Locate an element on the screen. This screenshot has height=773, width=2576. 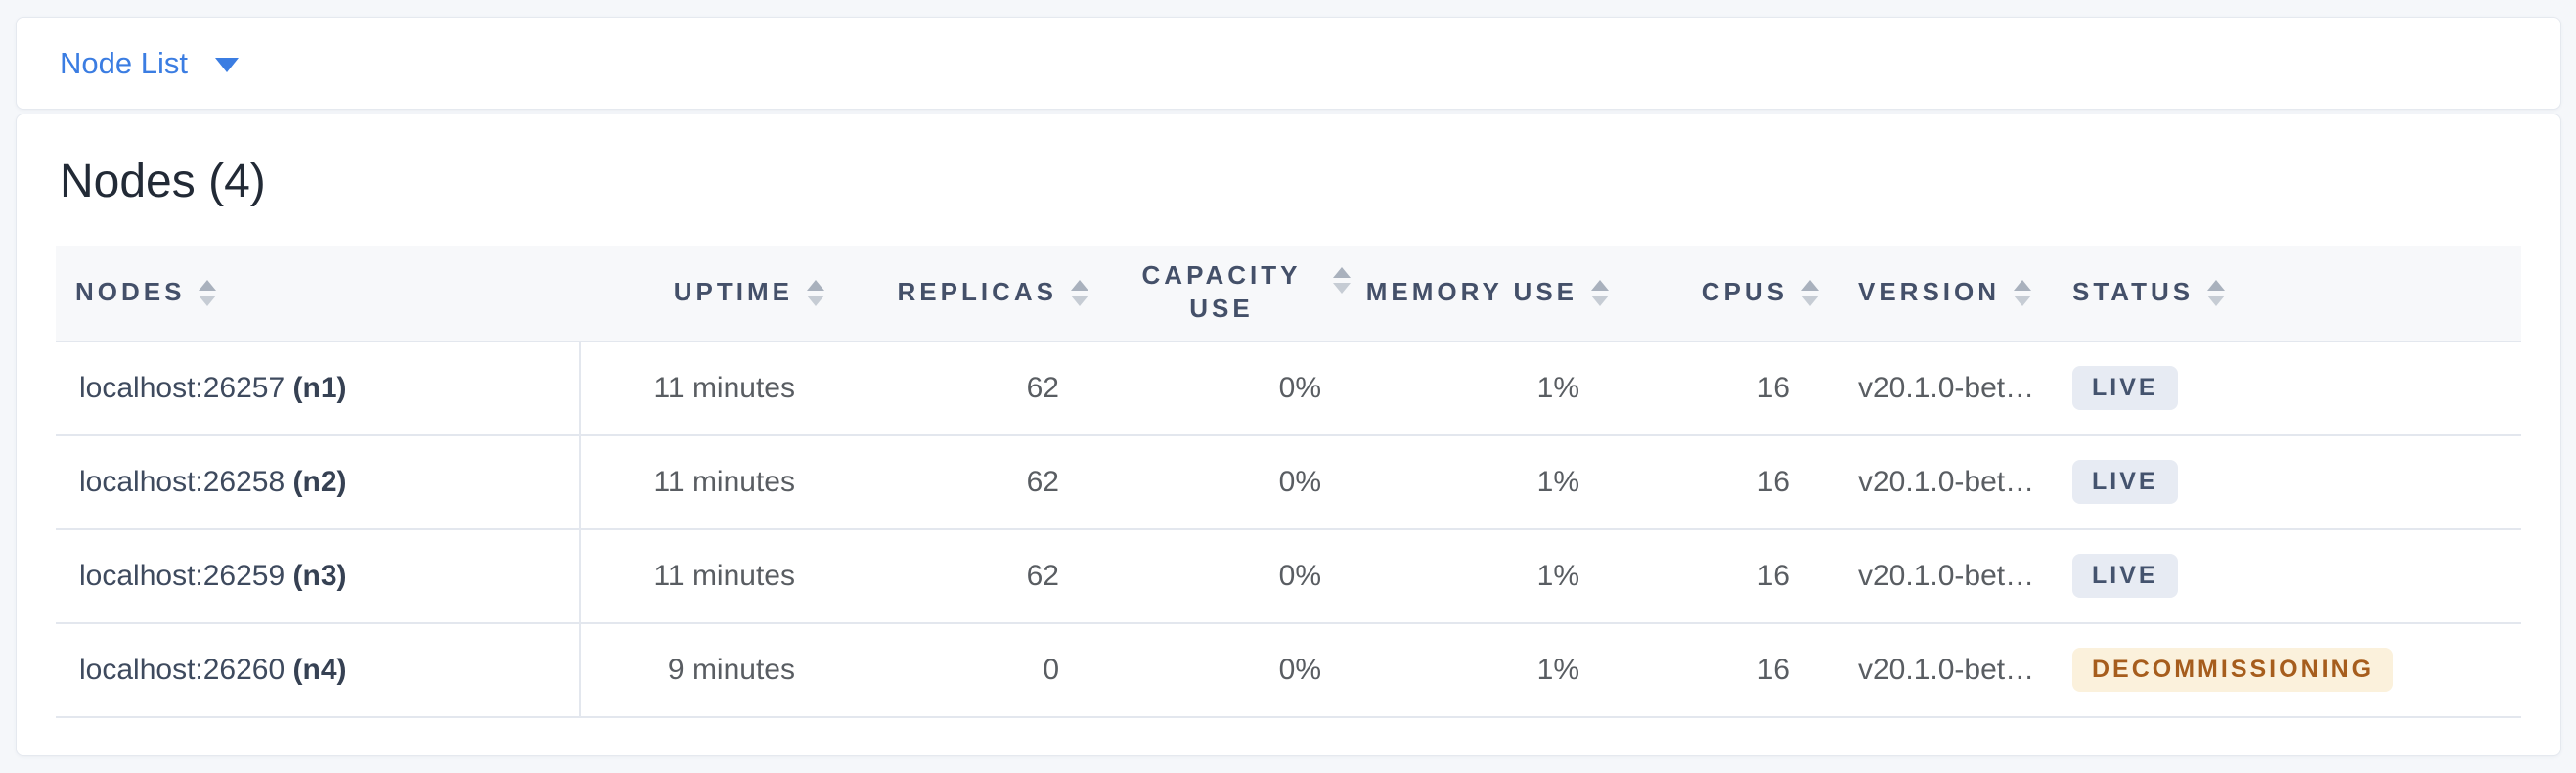
node-address-link: localhost:26258 is located at coordinates (182, 482).